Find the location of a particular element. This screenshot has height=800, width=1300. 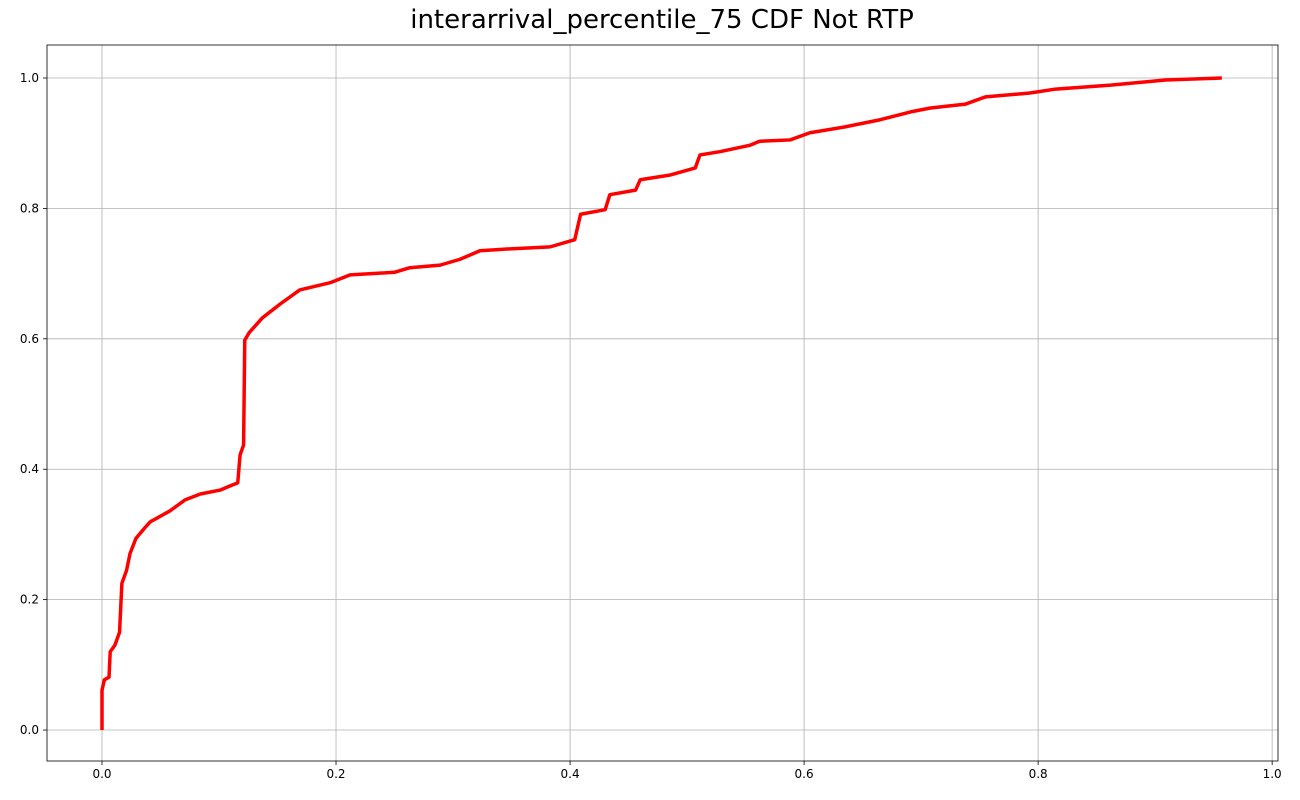

x-tick-label: 0.8 is located at coordinates (1038, 774).